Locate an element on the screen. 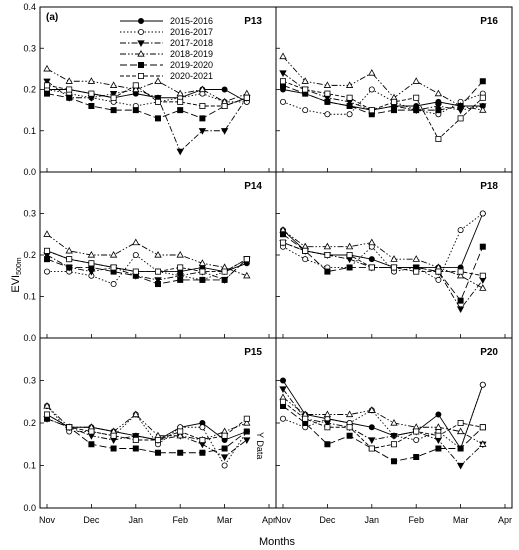 This screenshot has width=519, height=550. y-axis-label-main: EVI is located at coordinates (16, 284).